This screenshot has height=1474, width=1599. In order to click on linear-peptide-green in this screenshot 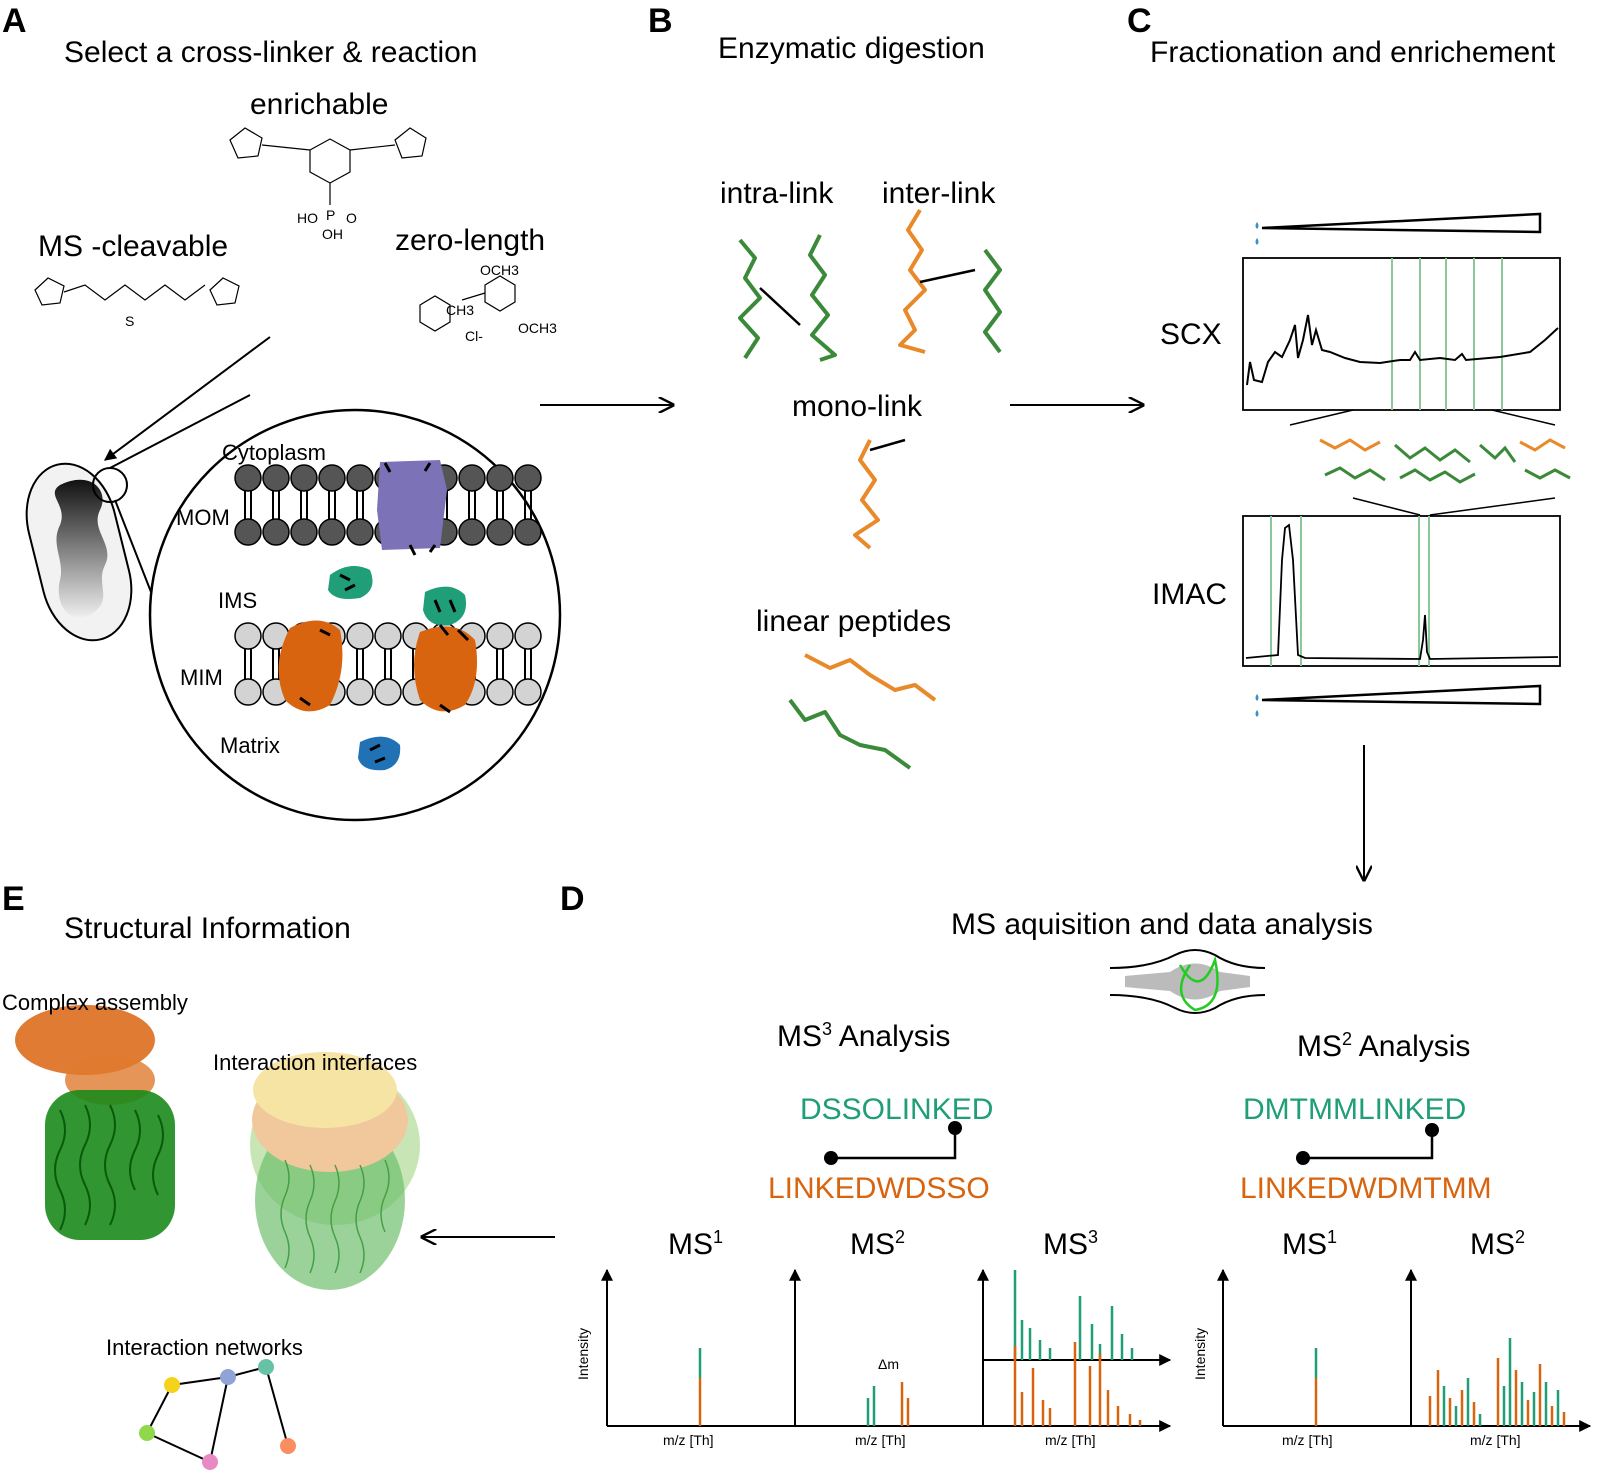, I will do `click(850, 734)`.